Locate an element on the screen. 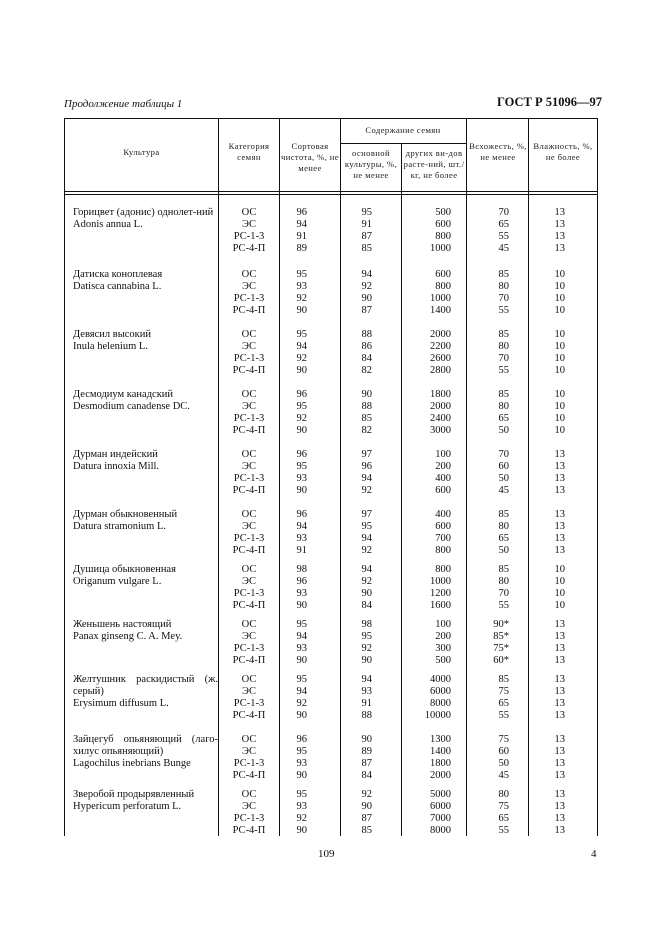  header-category: Категория семян is located at coordinates (249, 151).